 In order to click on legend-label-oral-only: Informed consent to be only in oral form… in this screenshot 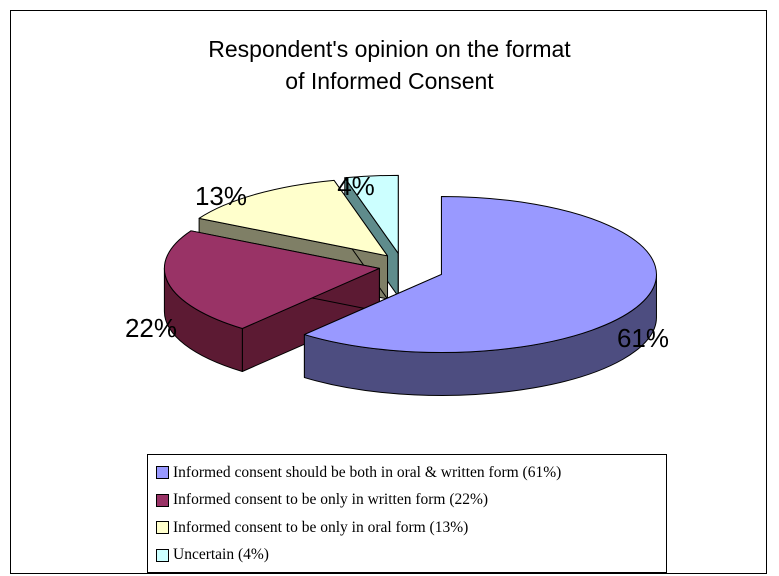, I will do `click(321, 527)`.